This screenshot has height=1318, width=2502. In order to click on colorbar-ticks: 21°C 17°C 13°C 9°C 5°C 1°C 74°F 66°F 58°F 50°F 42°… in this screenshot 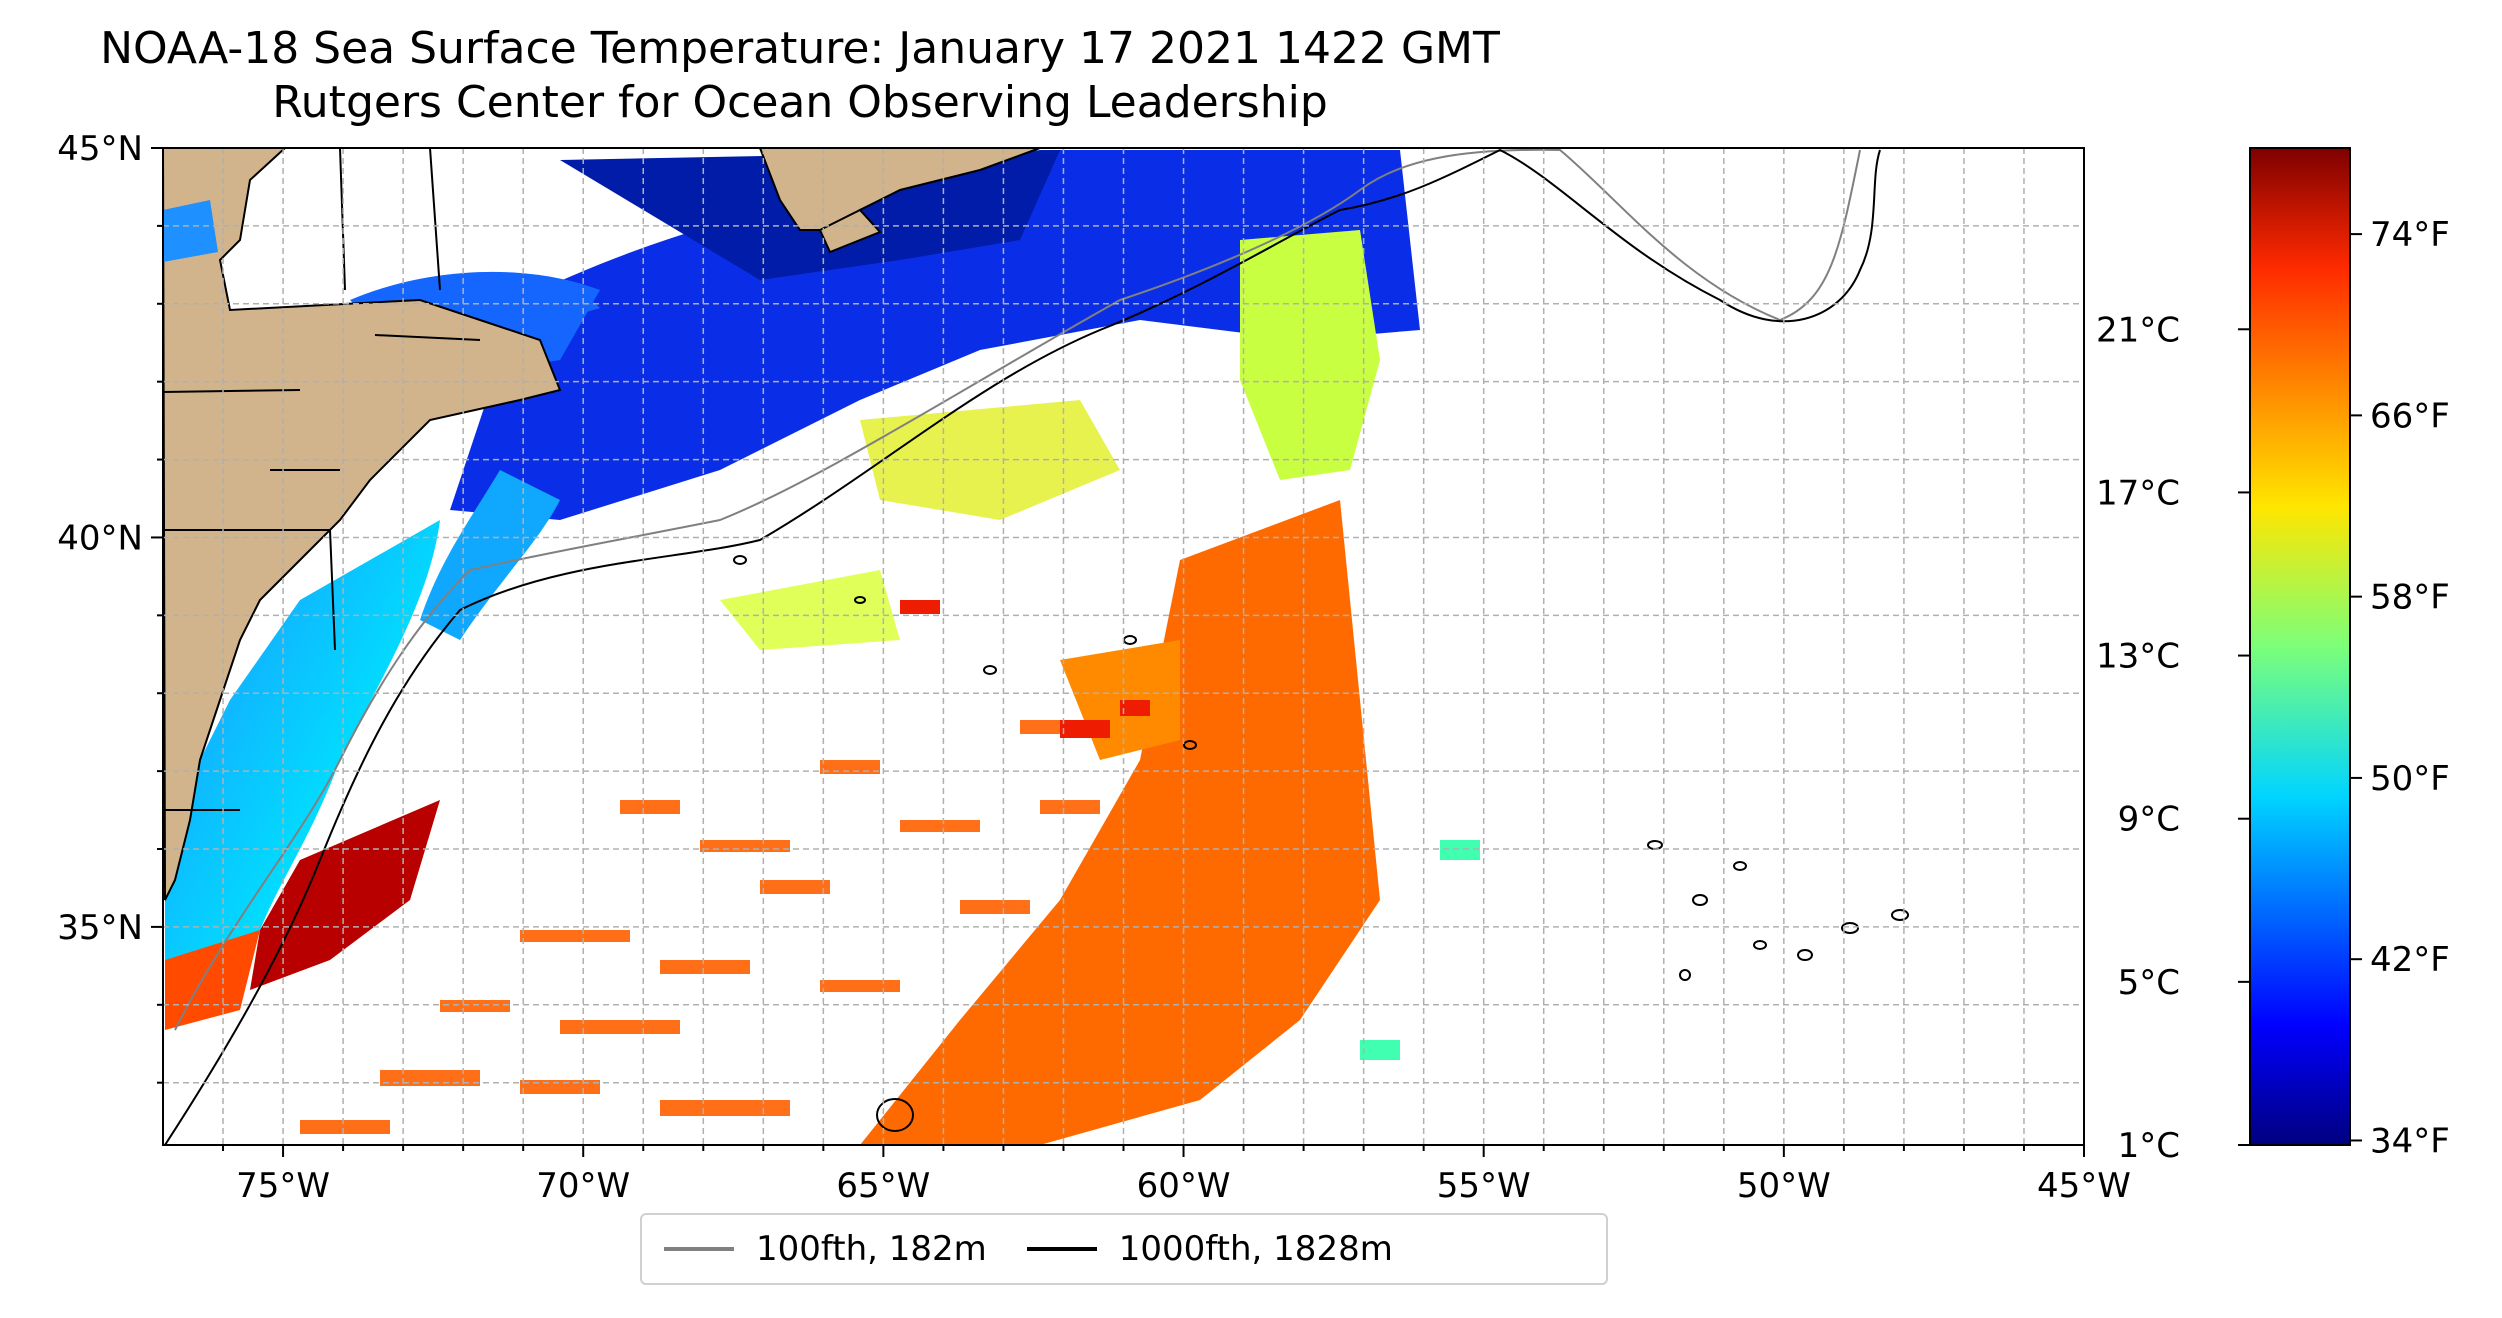, I will do `click(2273, 690)`.